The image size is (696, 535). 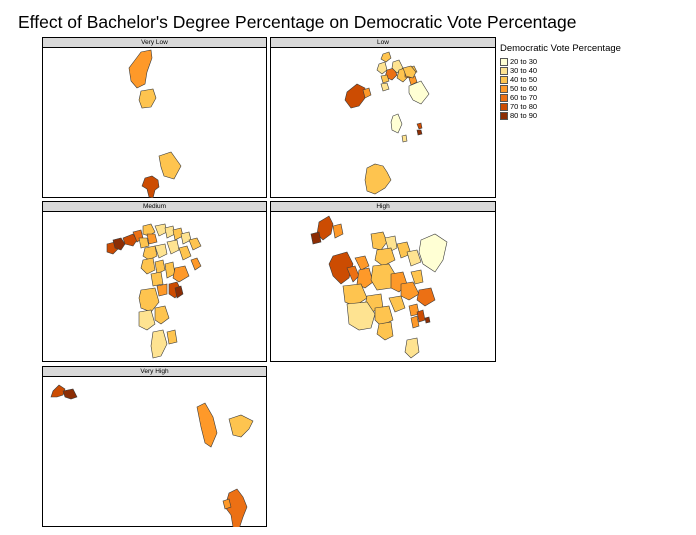 What do you see at coordinates (560, 48) in the screenshot?
I see `legend-title: Democratic Vote Percentage` at bounding box center [560, 48].